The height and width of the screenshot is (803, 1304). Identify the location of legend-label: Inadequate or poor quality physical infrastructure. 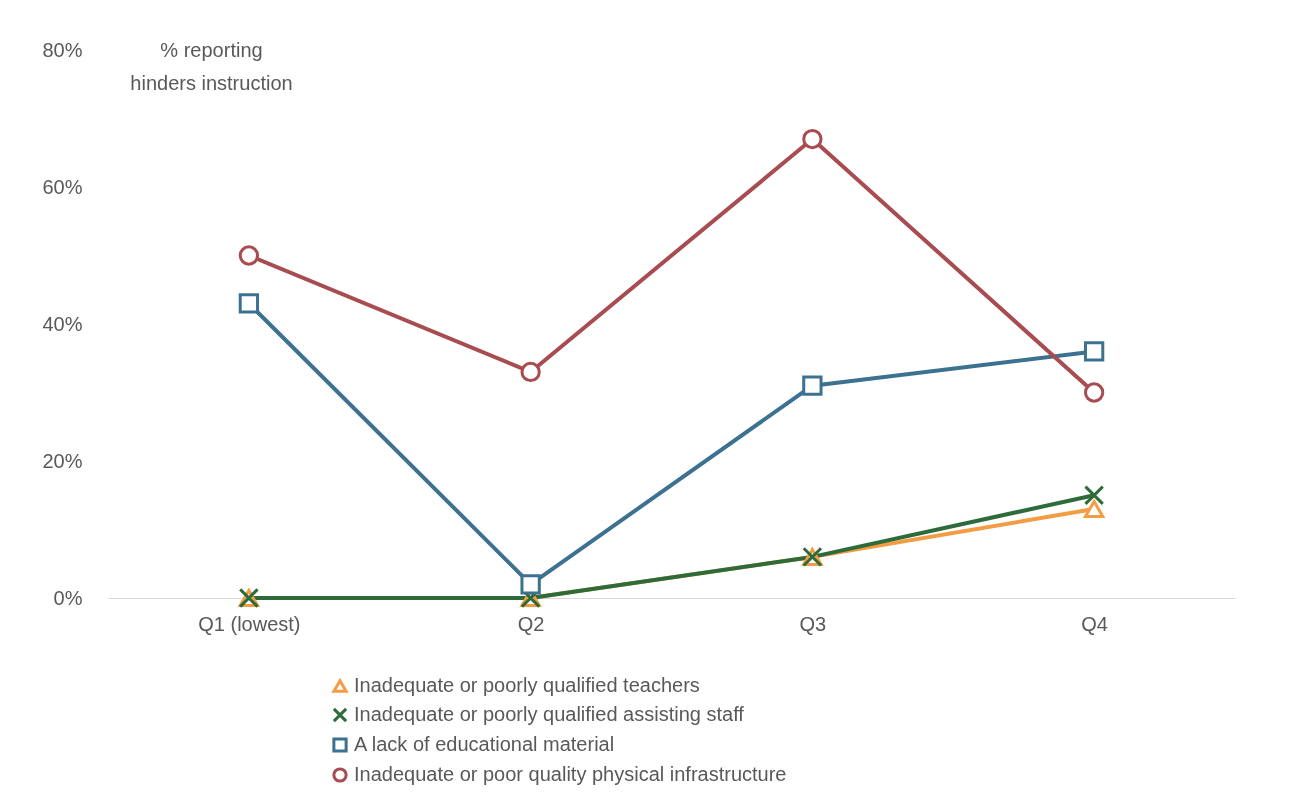
(570, 774).